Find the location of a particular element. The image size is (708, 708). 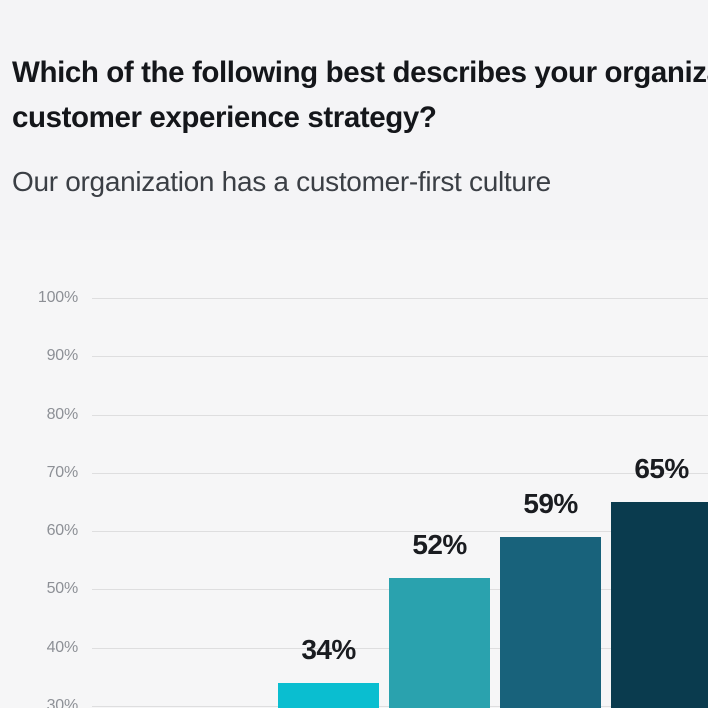

bar-group: 59% is located at coordinates (550, 474).